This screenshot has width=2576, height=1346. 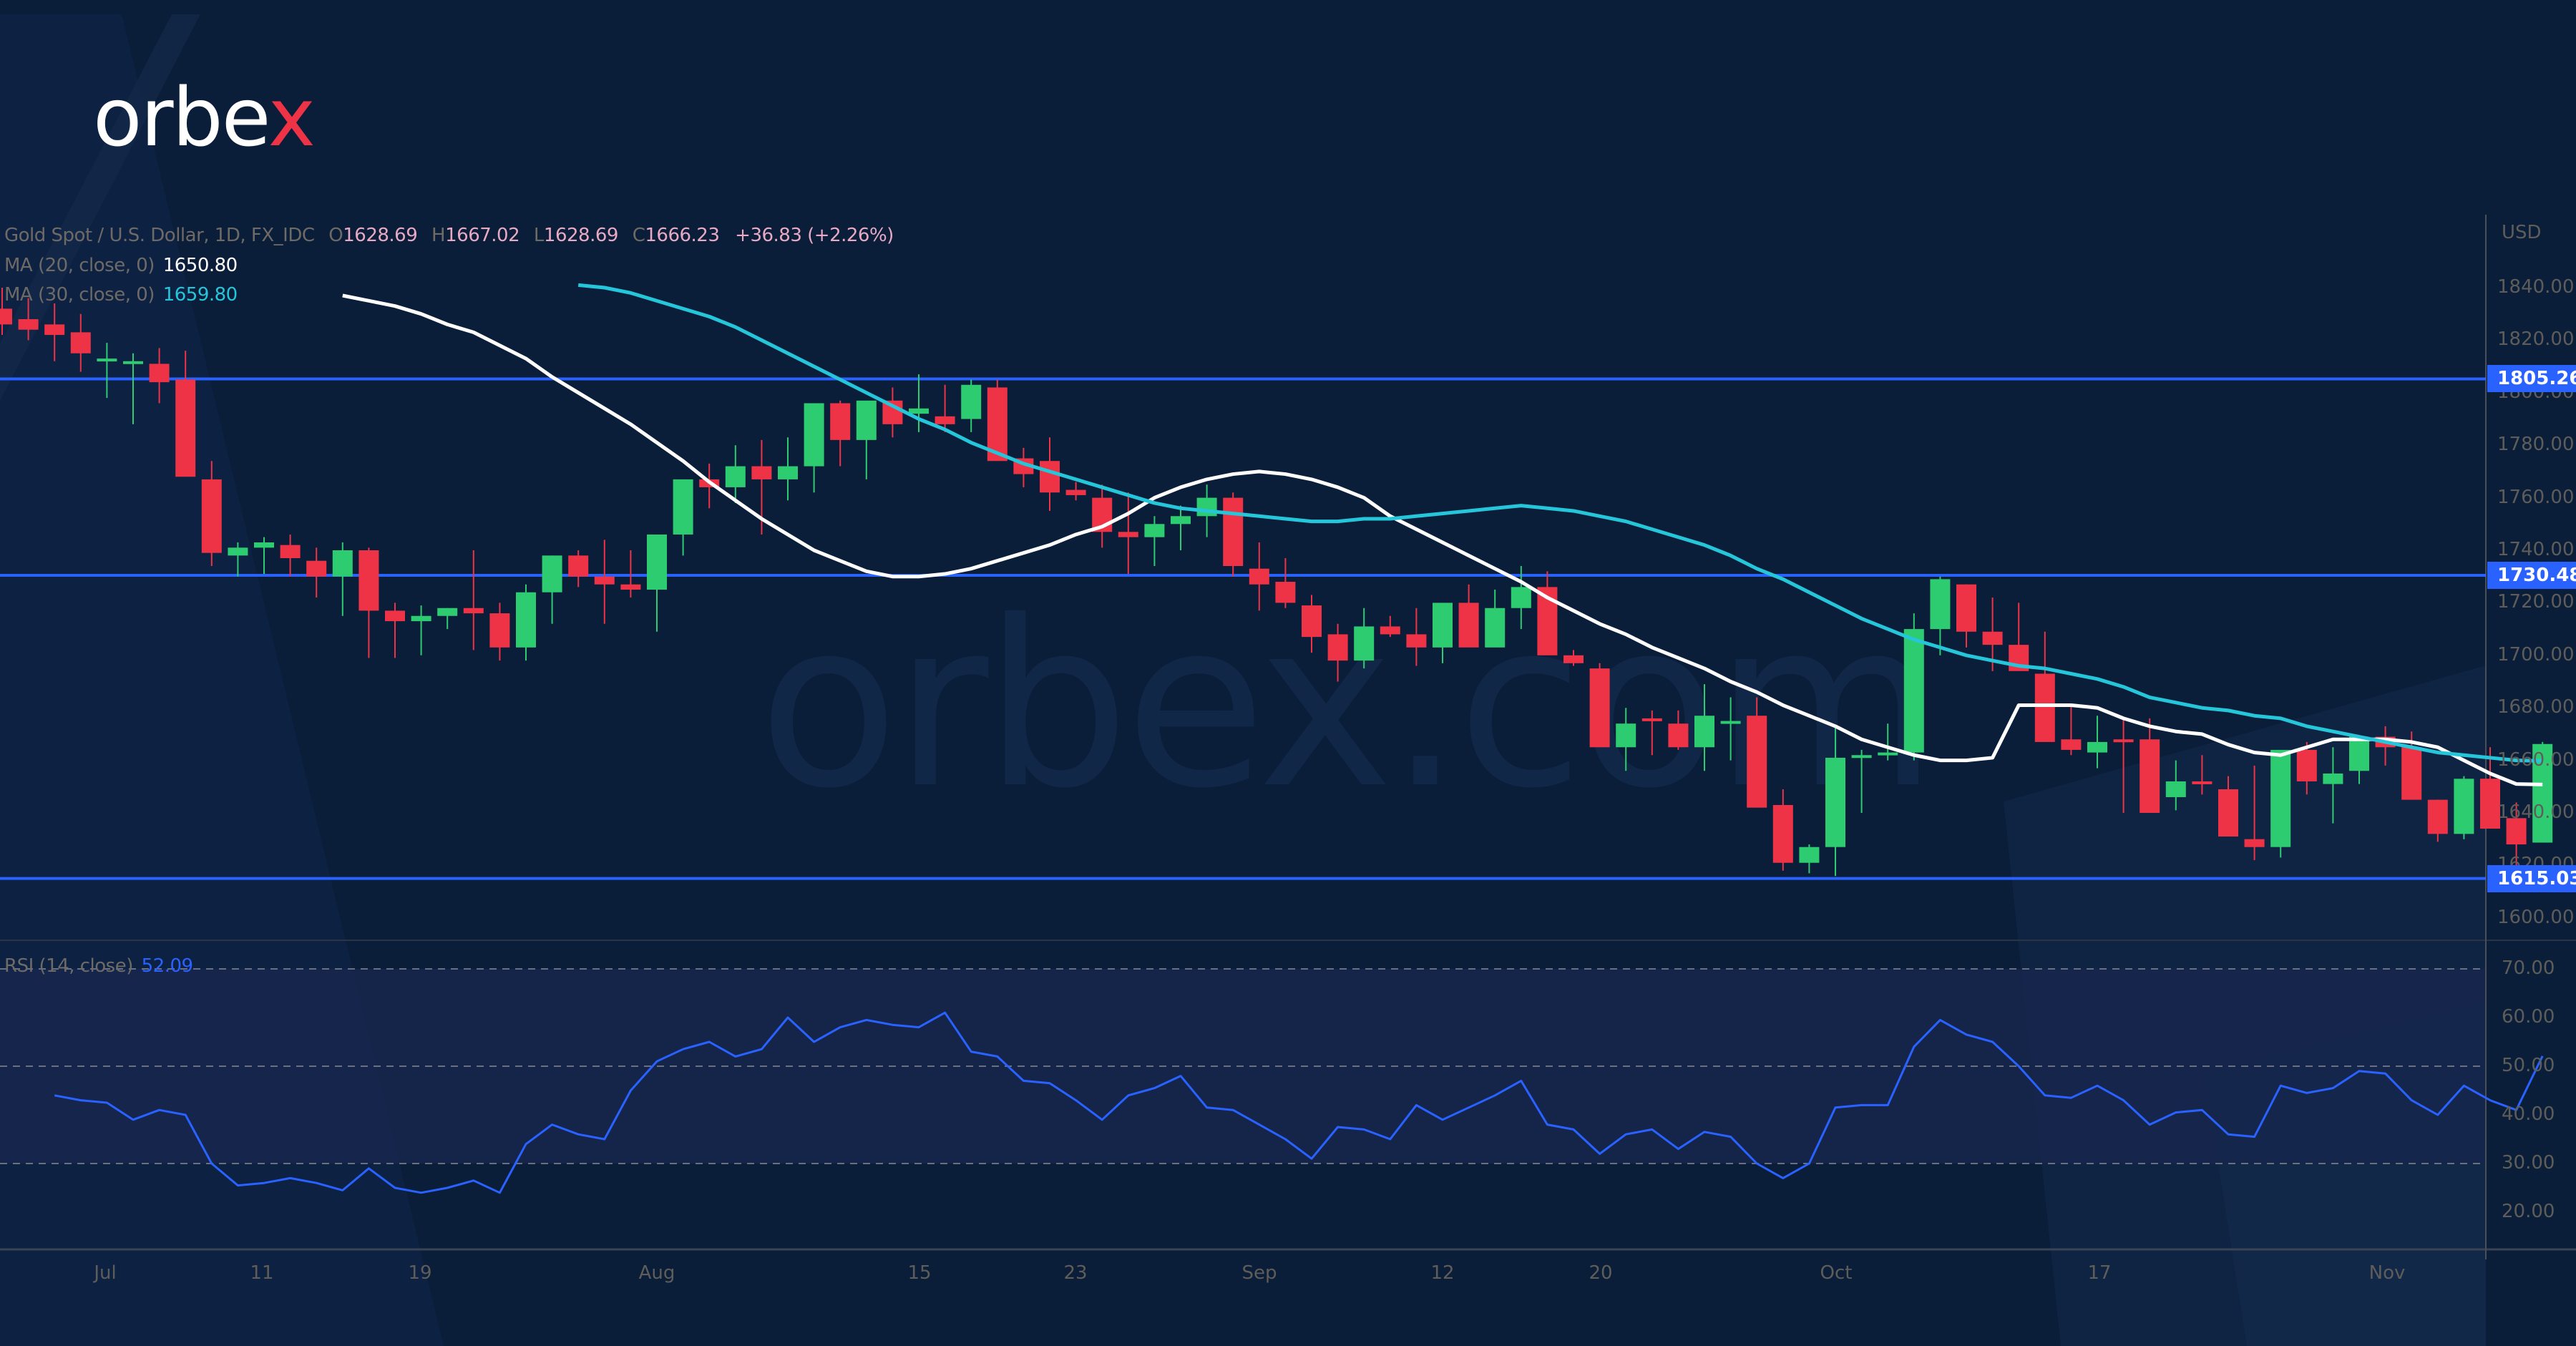 I want to click on ma30-legend: MA (30, close, 0) 1659.80, so click(x=121, y=295).